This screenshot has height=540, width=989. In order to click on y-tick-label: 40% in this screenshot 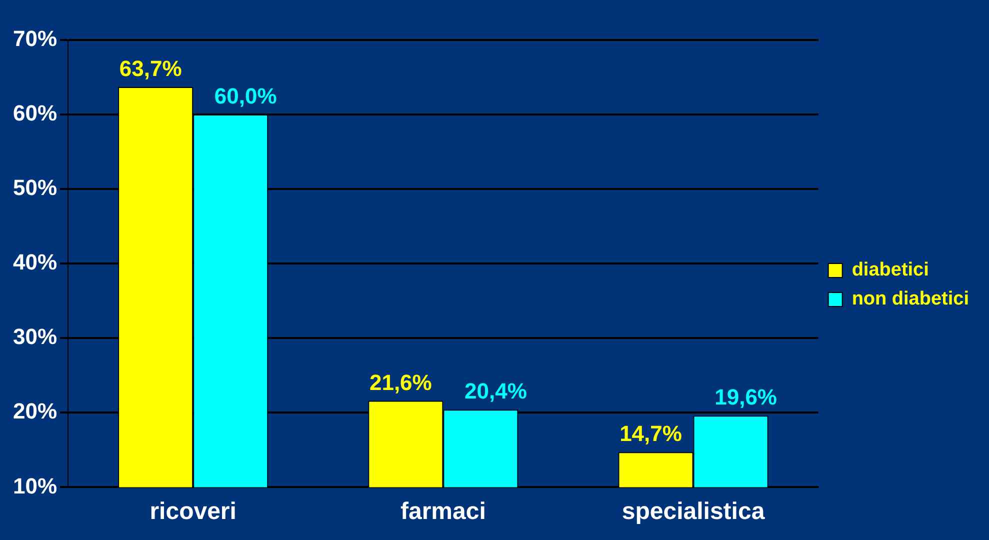, I will do `click(35, 262)`.